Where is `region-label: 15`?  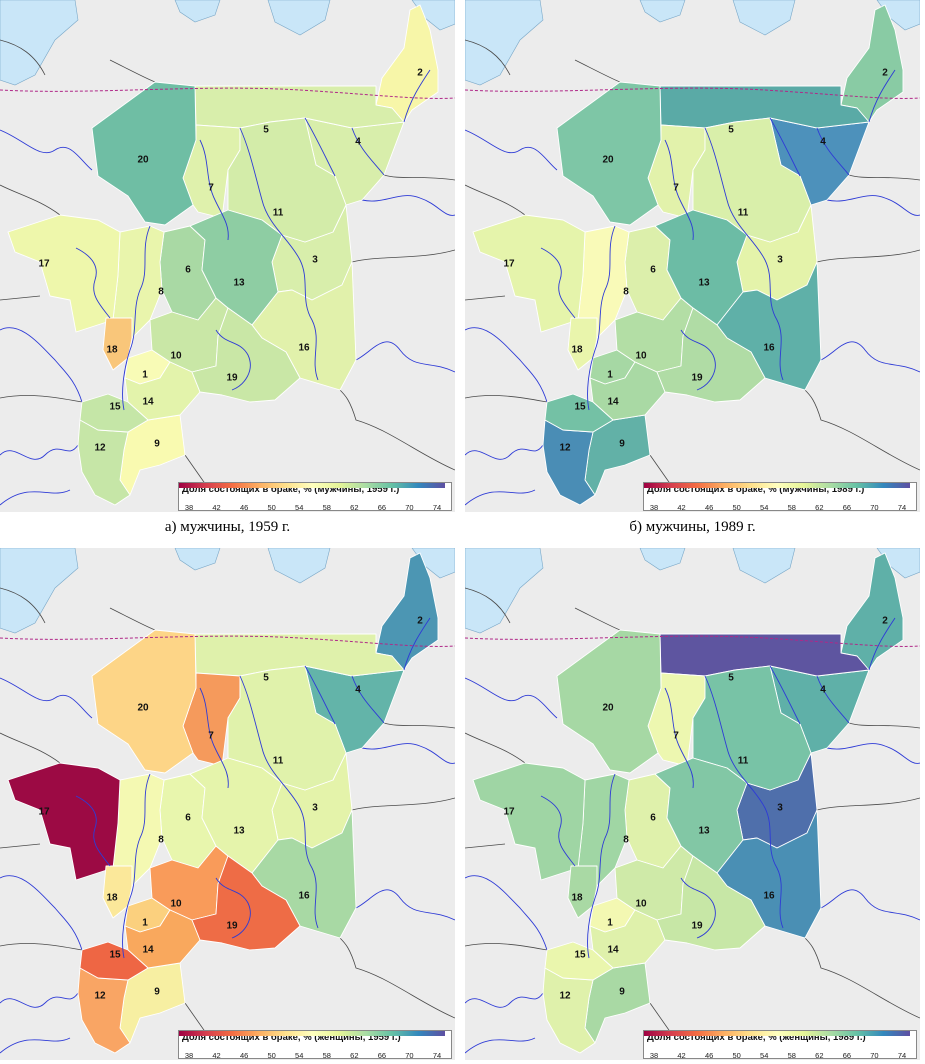
region-label: 15 is located at coordinates (115, 955).